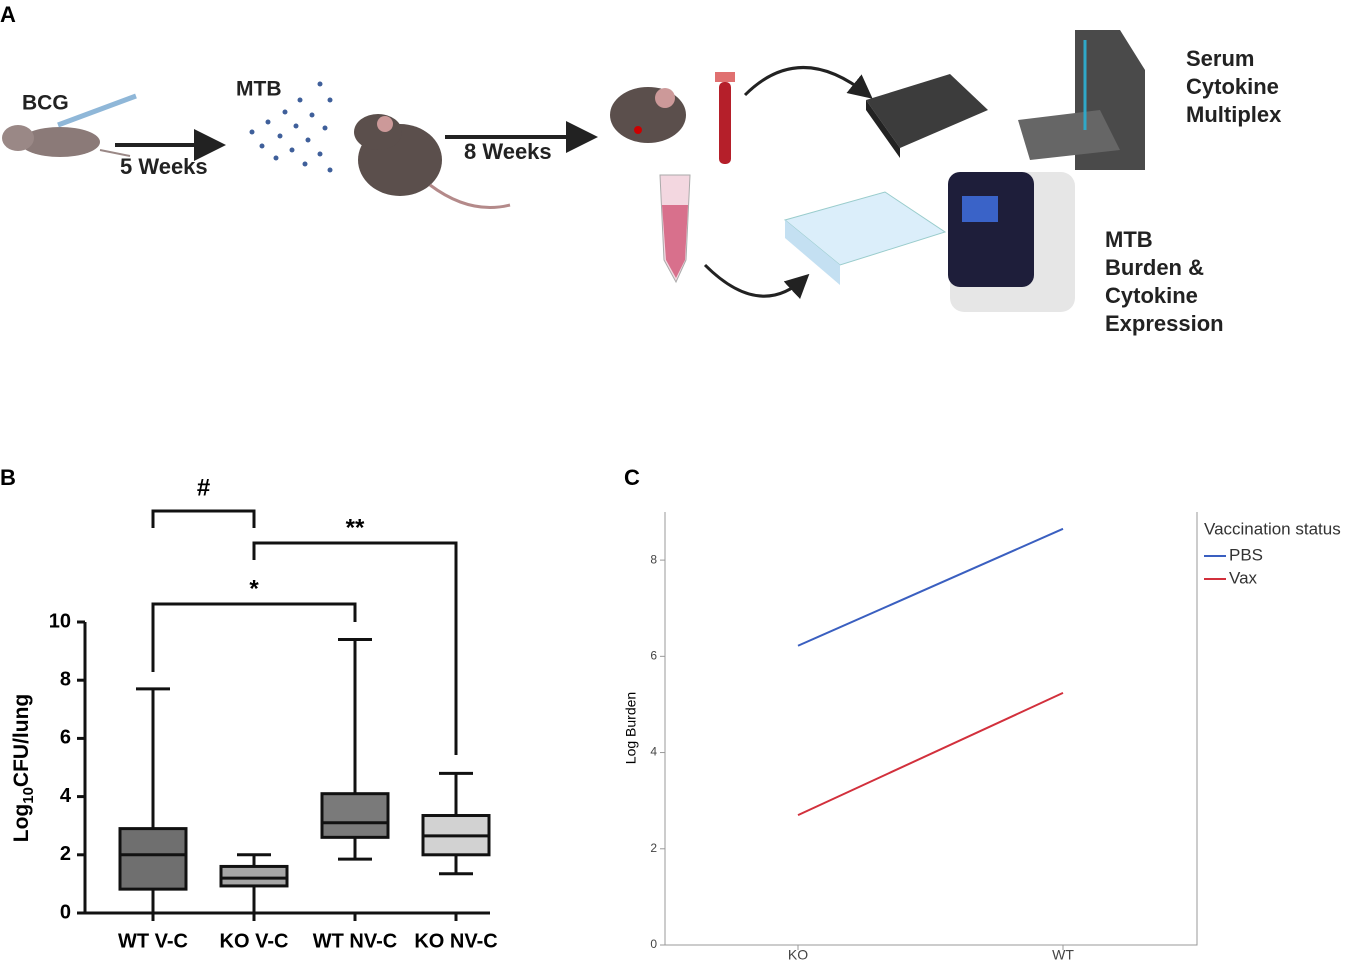 The height and width of the screenshot is (967, 1351). I want to click on blood-tube, so click(725, 118).